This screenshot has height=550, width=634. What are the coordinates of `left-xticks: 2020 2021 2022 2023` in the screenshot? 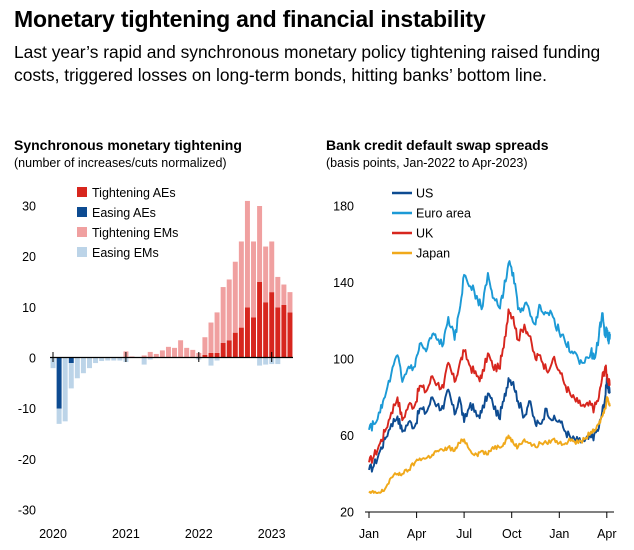 It's located at (162, 446).